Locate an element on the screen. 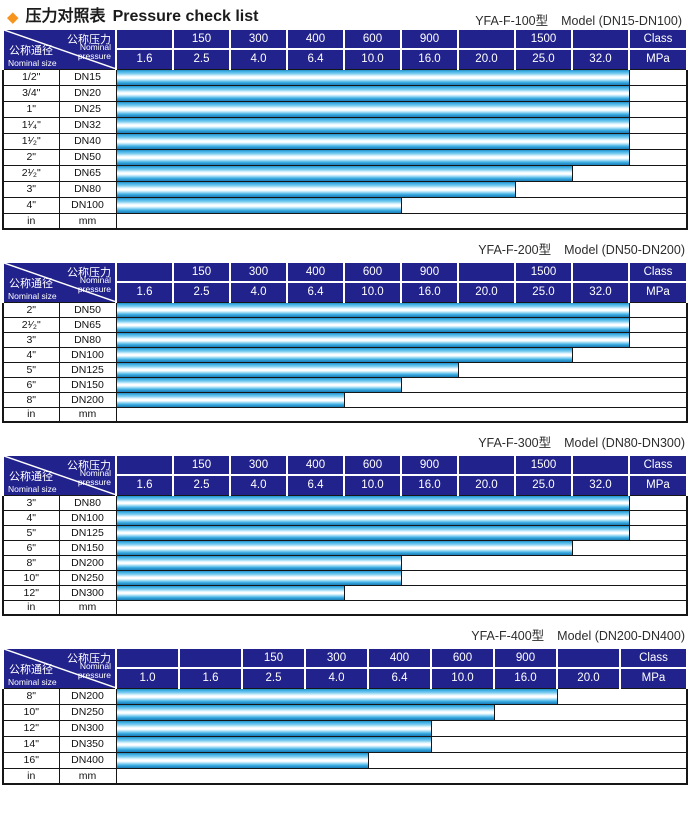 Image resolution: width=688 pixels, height=838 pixels. size-inch-cell: 10" is located at coordinates (31, 712).